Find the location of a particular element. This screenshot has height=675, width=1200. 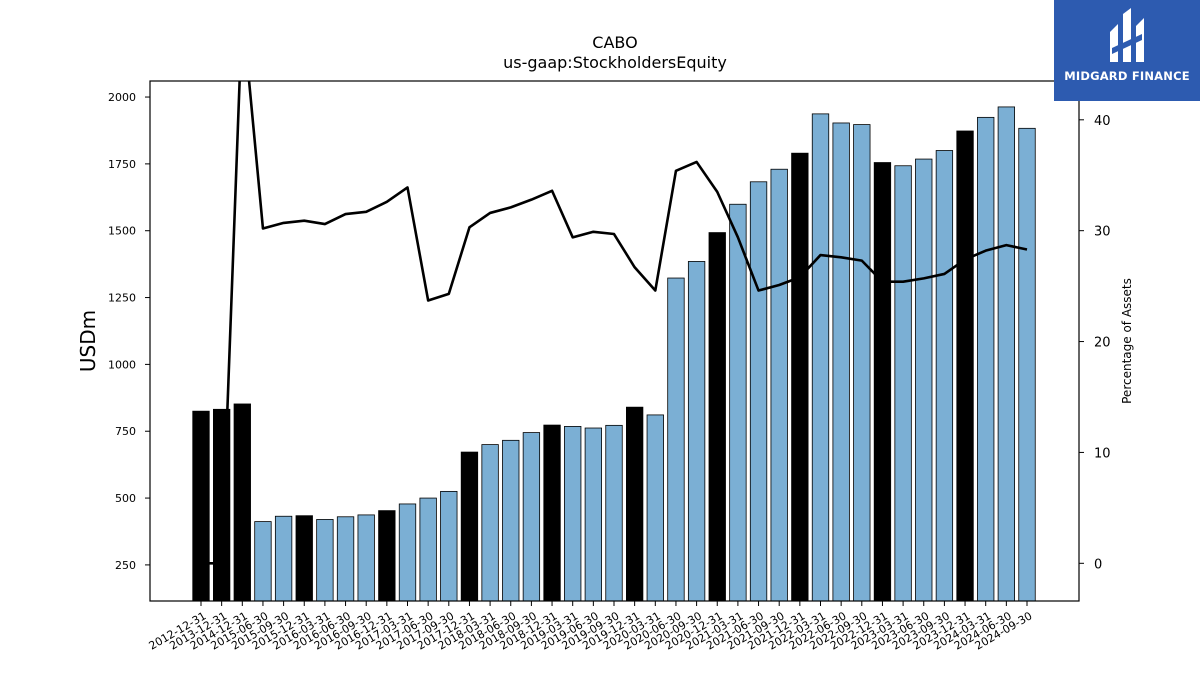

left-tick-label: 2000 is located at coordinates (122, 97).